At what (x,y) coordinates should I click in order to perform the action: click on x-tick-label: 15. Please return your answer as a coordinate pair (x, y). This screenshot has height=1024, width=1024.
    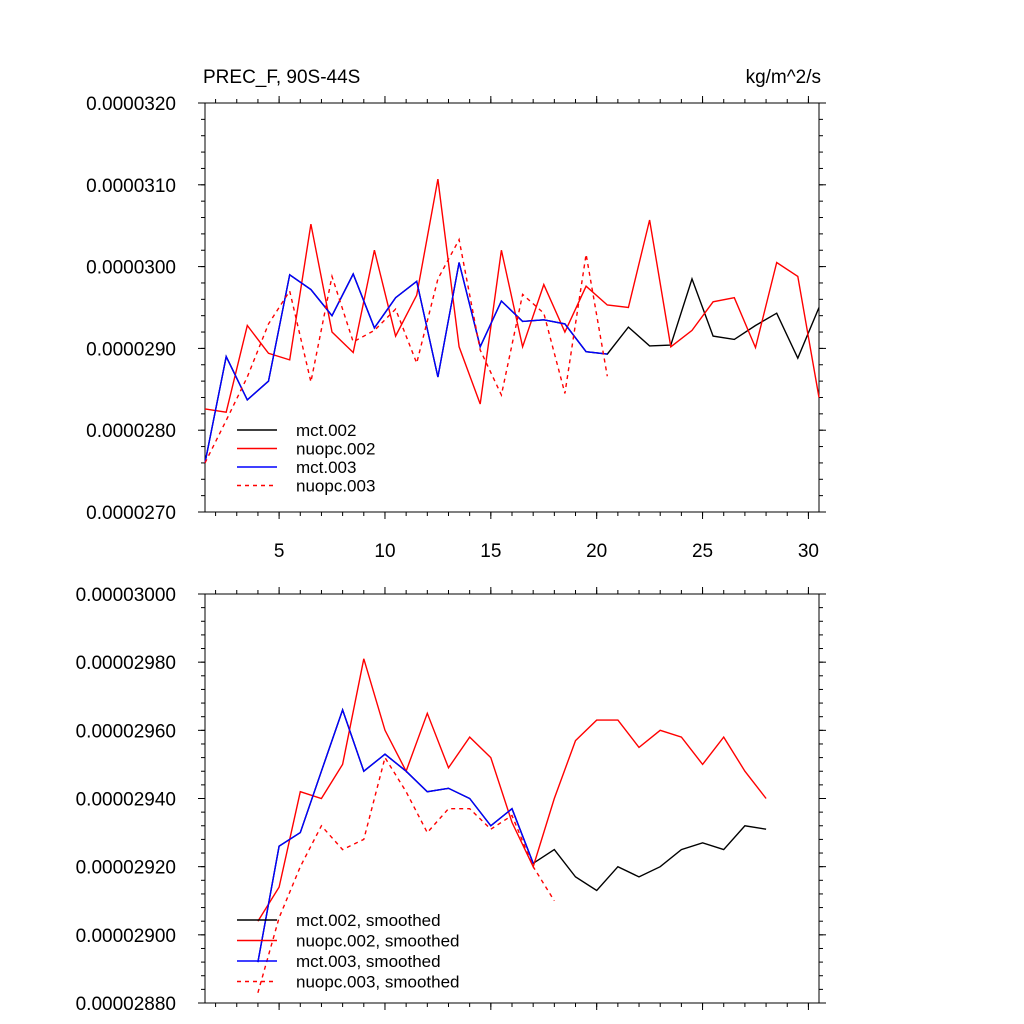
    Looking at the image, I should click on (490, 551).